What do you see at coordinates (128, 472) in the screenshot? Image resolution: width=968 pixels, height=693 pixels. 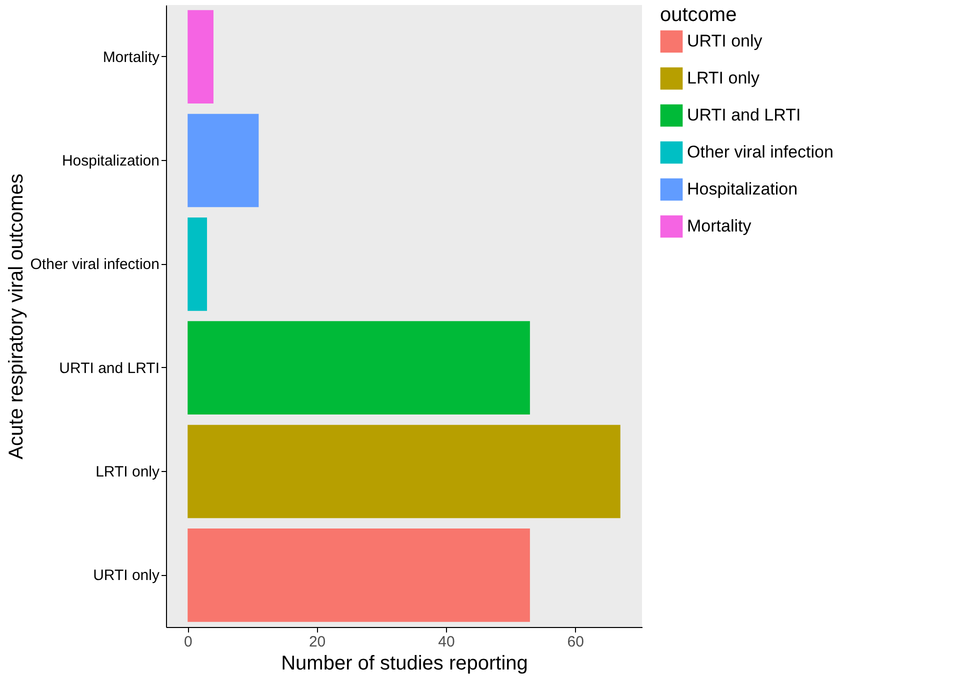 I see `y-tick-label: LRTI only` at bounding box center [128, 472].